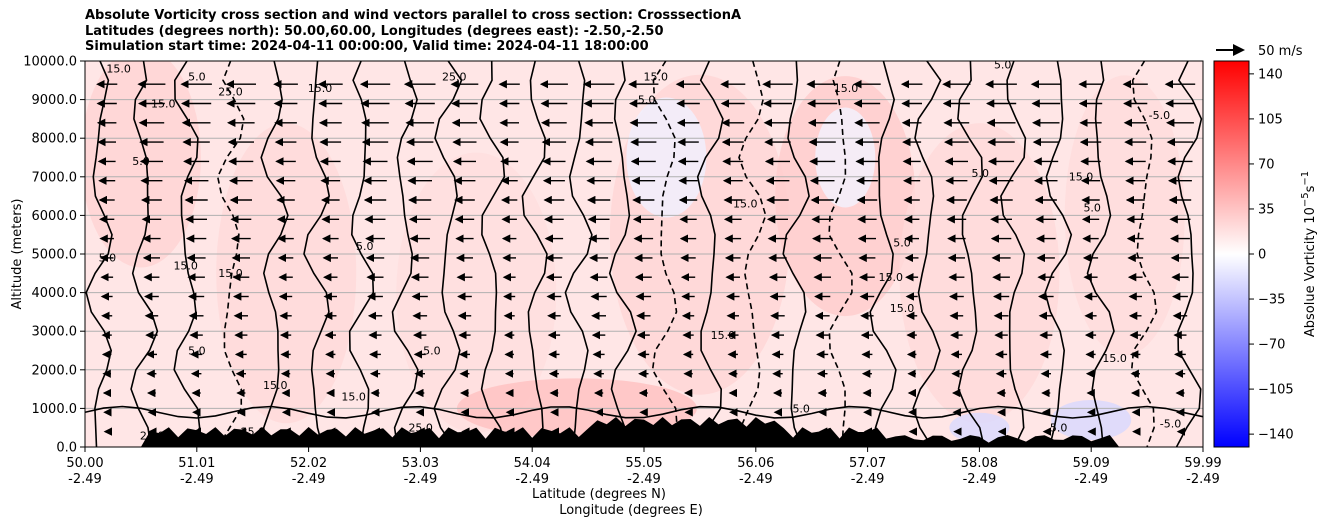  I want to click on y-tick-label: 10000.0, so click(50, 62).